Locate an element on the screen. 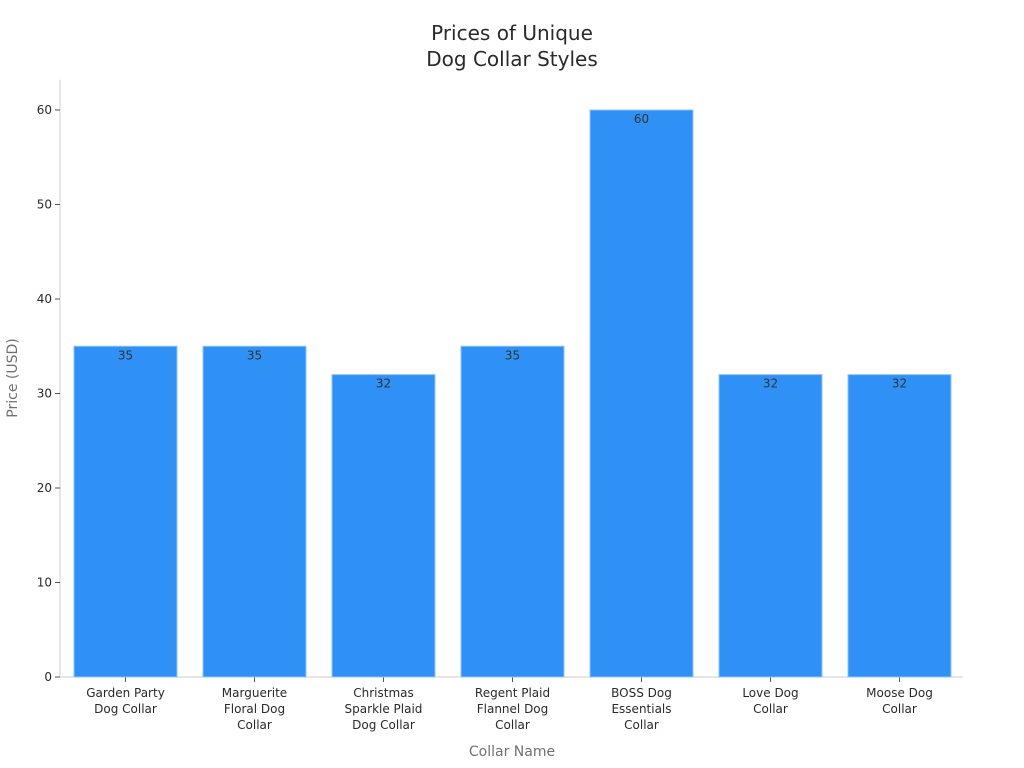 The width and height of the screenshot is (1024, 768). x-tick-label: Moose Dog Collar is located at coordinates (899, 701).